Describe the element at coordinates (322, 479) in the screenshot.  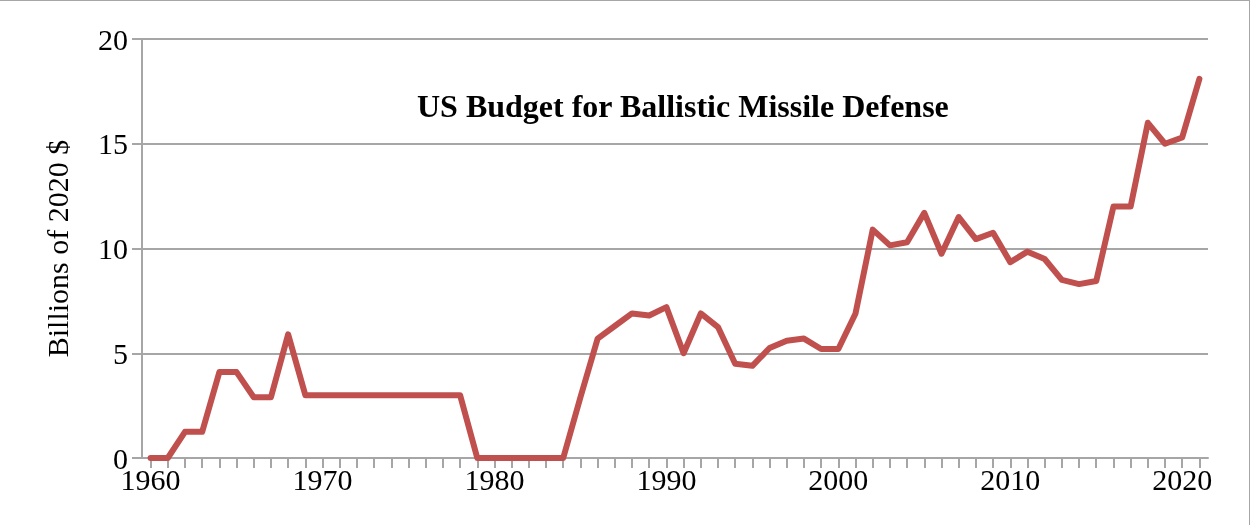
I see `x-tick-label: 1970` at that location.